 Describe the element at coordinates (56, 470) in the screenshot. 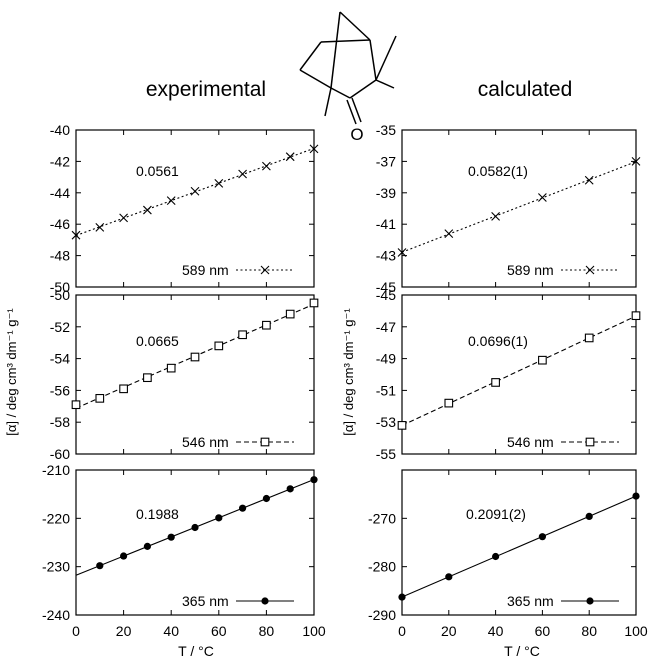

I see `y-tick-label: -210` at that location.